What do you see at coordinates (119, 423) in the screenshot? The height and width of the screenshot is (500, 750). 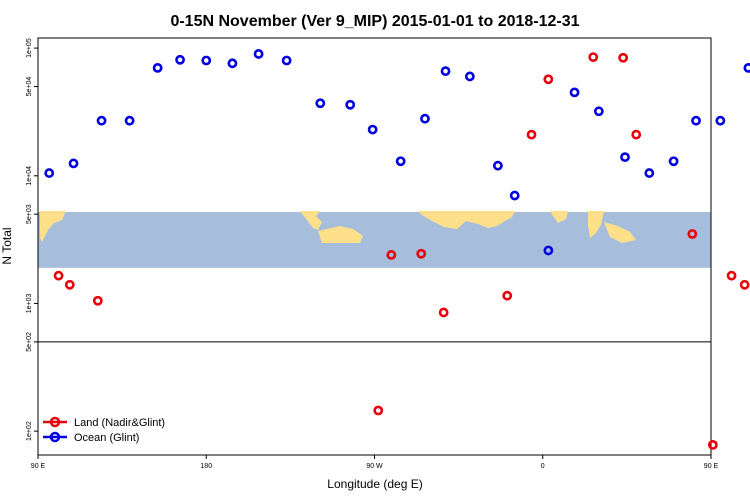 I see `legend-label-land: Land (Nadir&Glint)` at bounding box center [119, 423].